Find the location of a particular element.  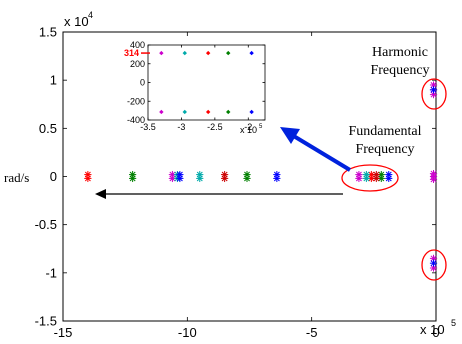

x-tick-label: -3.5 is located at coordinates (148, 127).